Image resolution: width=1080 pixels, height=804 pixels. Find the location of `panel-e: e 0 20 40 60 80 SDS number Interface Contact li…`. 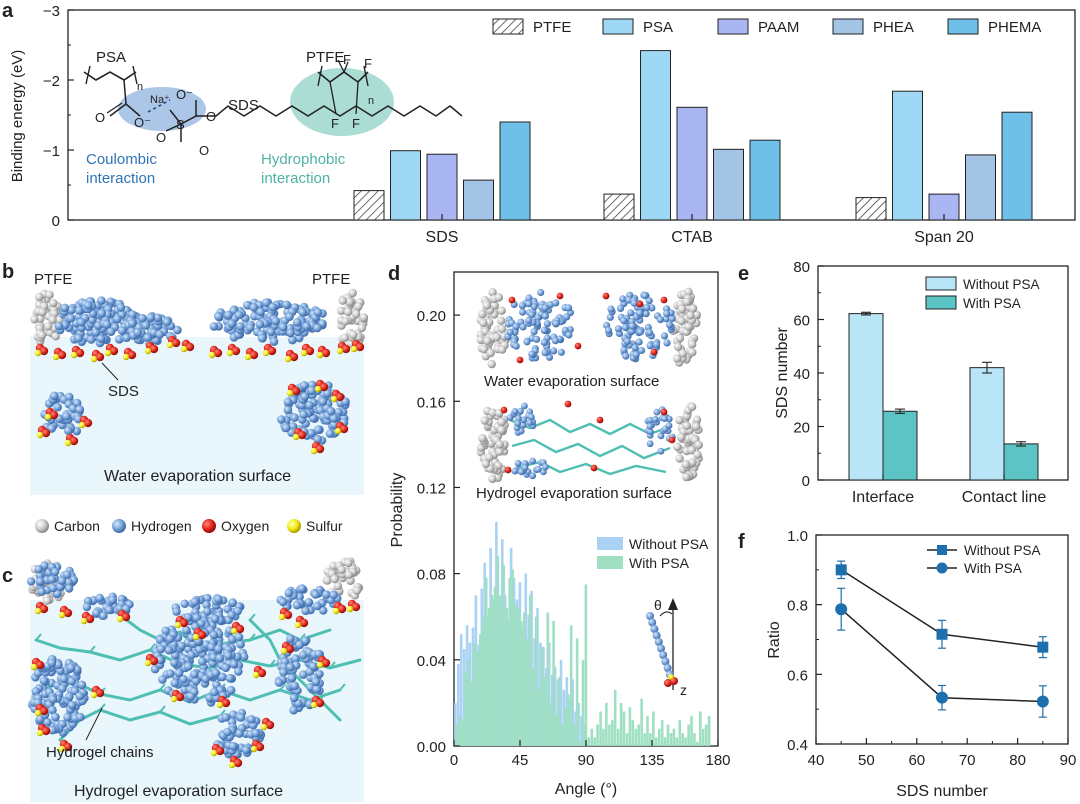

panel-e: e 0 20 40 60 80 SDS number Interface Contact li… is located at coordinates (903, 382).